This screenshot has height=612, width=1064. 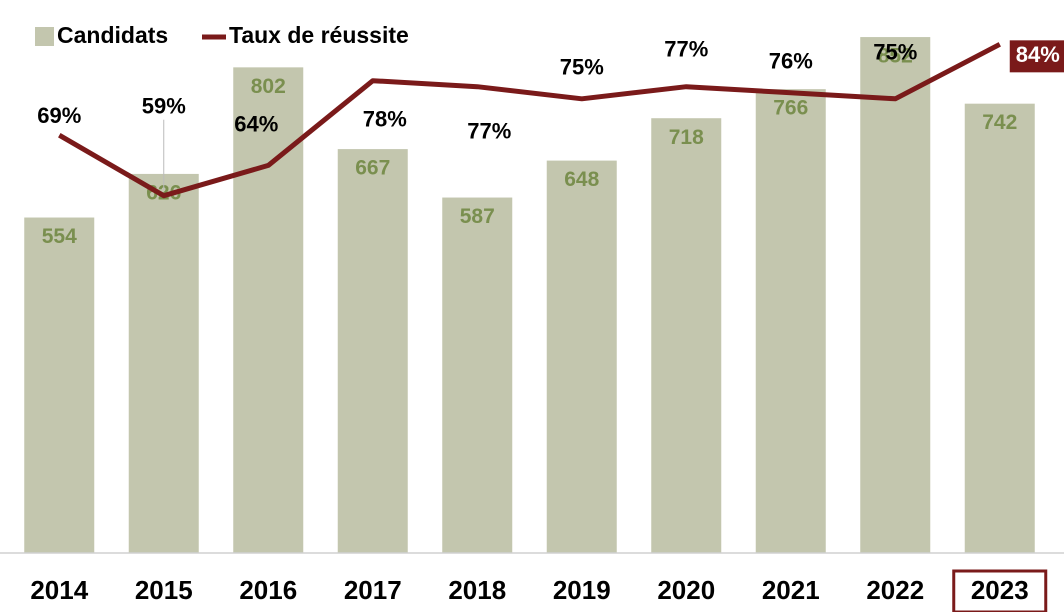 What do you see at coordinates (895, 590) in the screenshot?
I see `x-tick-label: 2022` at bounding box center [895, 590].